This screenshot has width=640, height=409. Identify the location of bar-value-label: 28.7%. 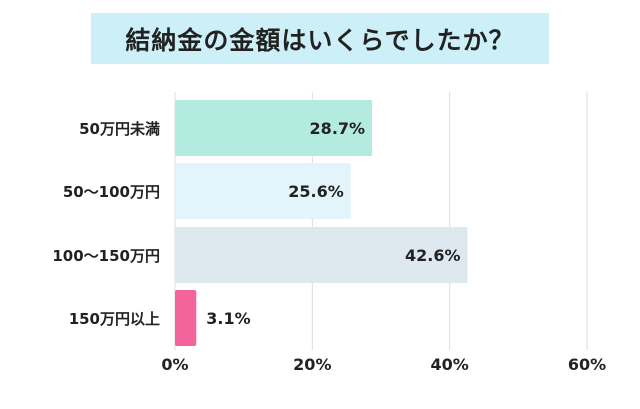
(338, 128).